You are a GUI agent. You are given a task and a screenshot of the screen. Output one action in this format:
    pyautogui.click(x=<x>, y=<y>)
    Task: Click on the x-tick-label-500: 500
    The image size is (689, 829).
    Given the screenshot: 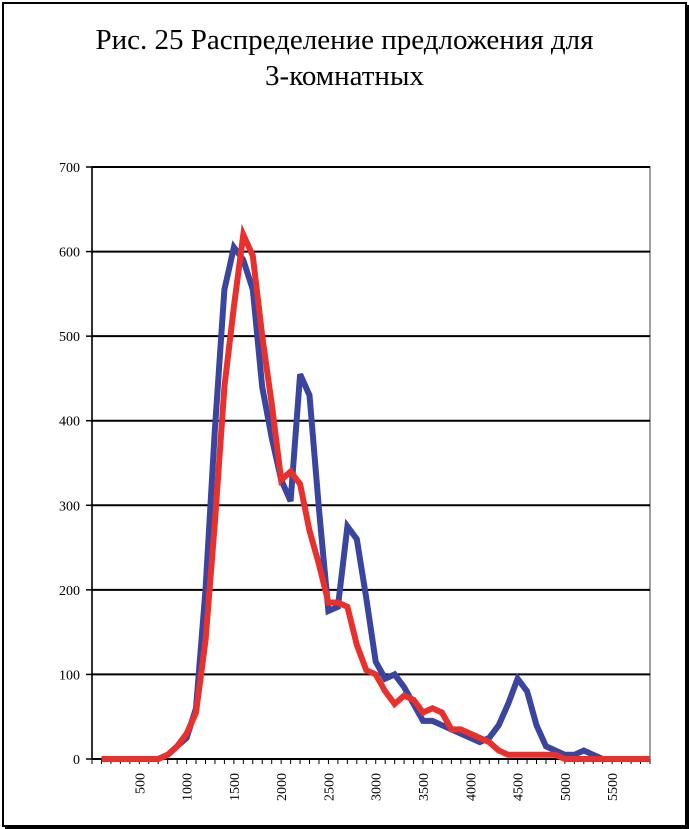 What is the action you would take?
    pyautogui.click(x=140, y=783)
    